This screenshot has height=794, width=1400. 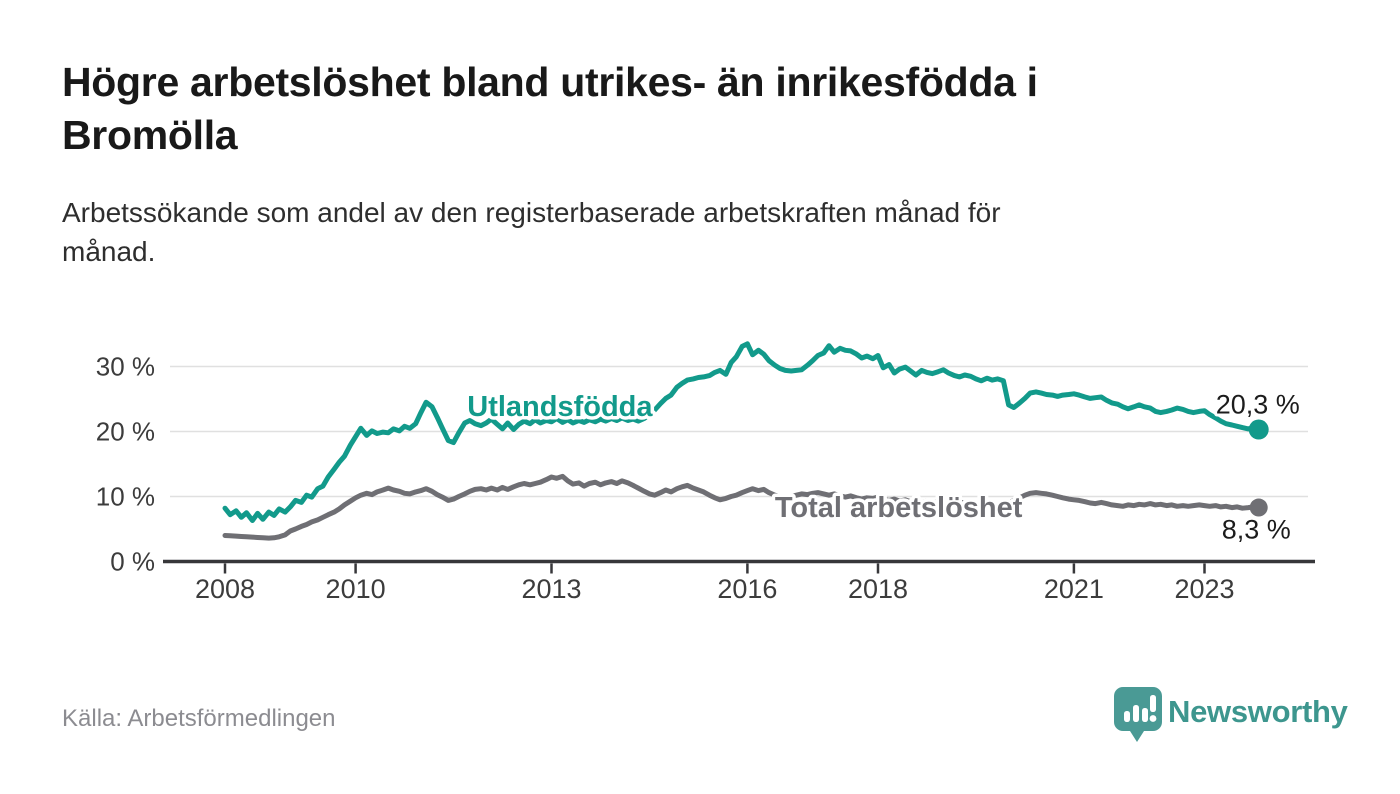 What do you see at coordinates (1258, 711) in the screenshot?
I see `brand-name: Newsworthy` at bounding box center [1258, 711].